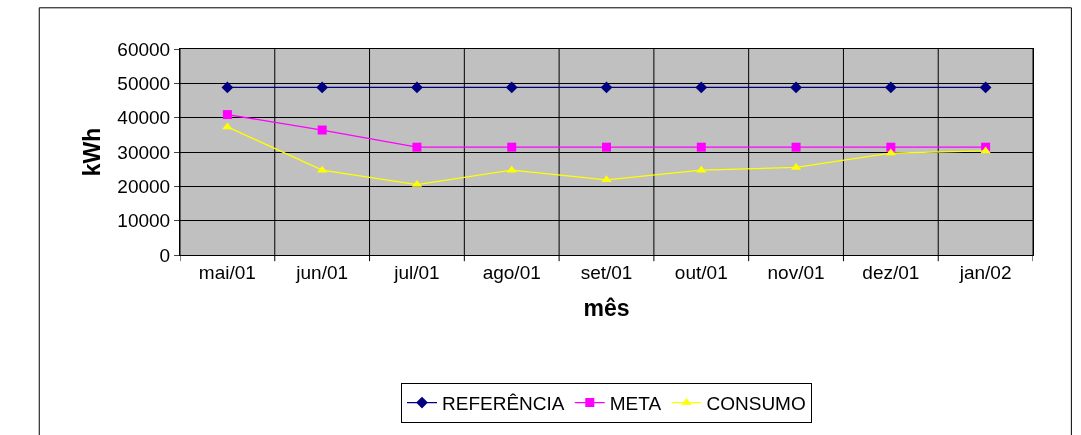 The image size is (1081, 435). I want to click on y-tick-label: 0, so click(165, 255).